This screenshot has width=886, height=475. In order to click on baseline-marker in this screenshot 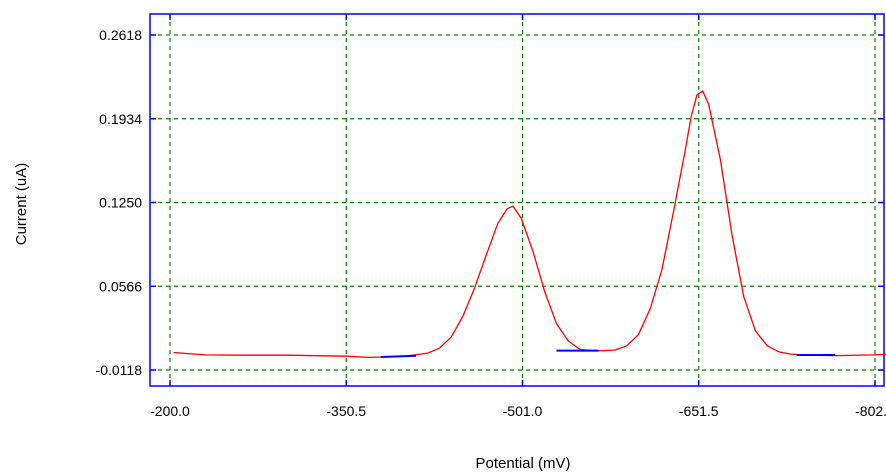, I will do `click(398, 356)`.